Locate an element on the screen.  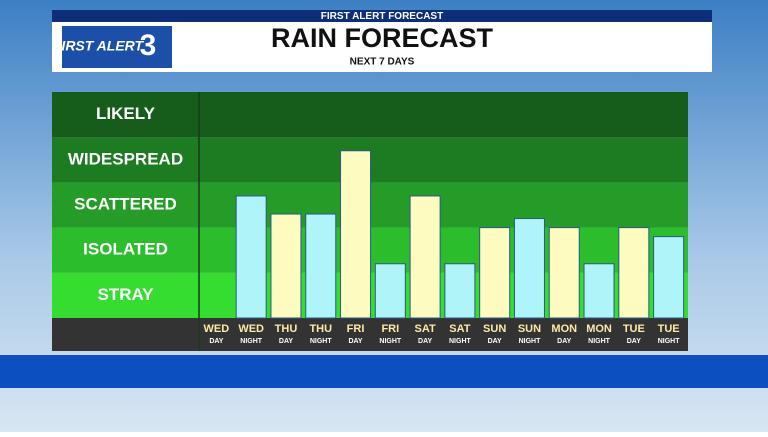
logo-text: FIRST ALERT is located at coordinates (99, 46).